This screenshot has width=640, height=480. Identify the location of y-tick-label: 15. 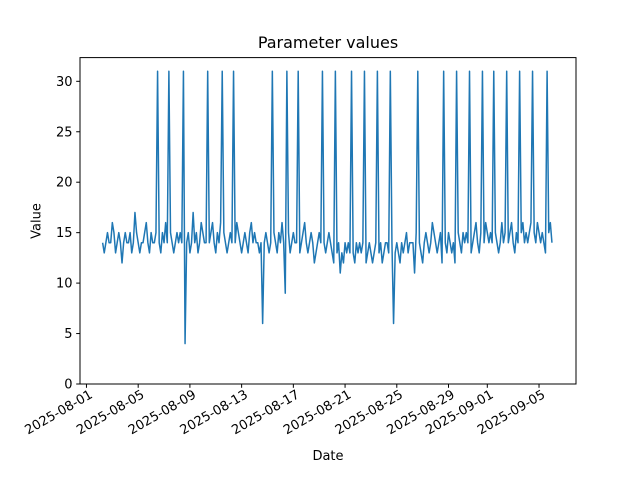
(64, 233).